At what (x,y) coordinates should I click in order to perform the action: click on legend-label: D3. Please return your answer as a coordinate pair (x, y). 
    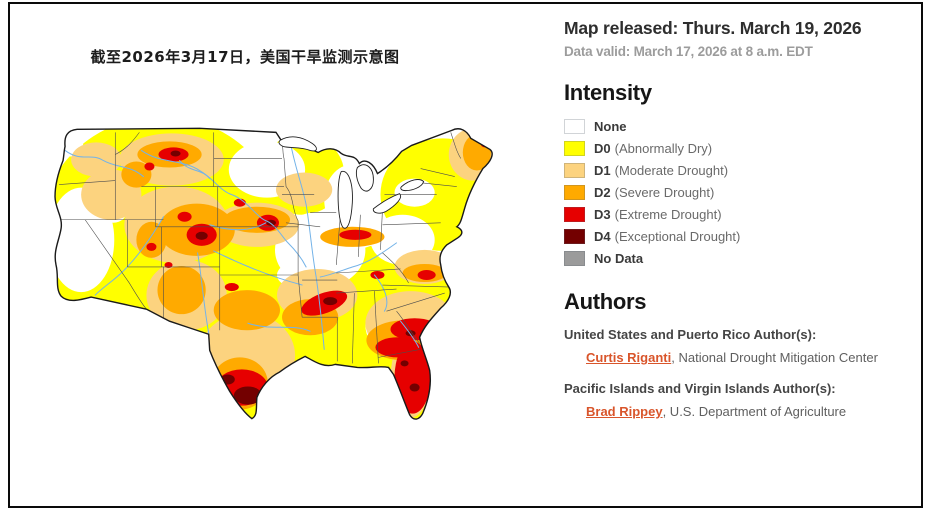
    Looking at the image, I should click on (602, 214).